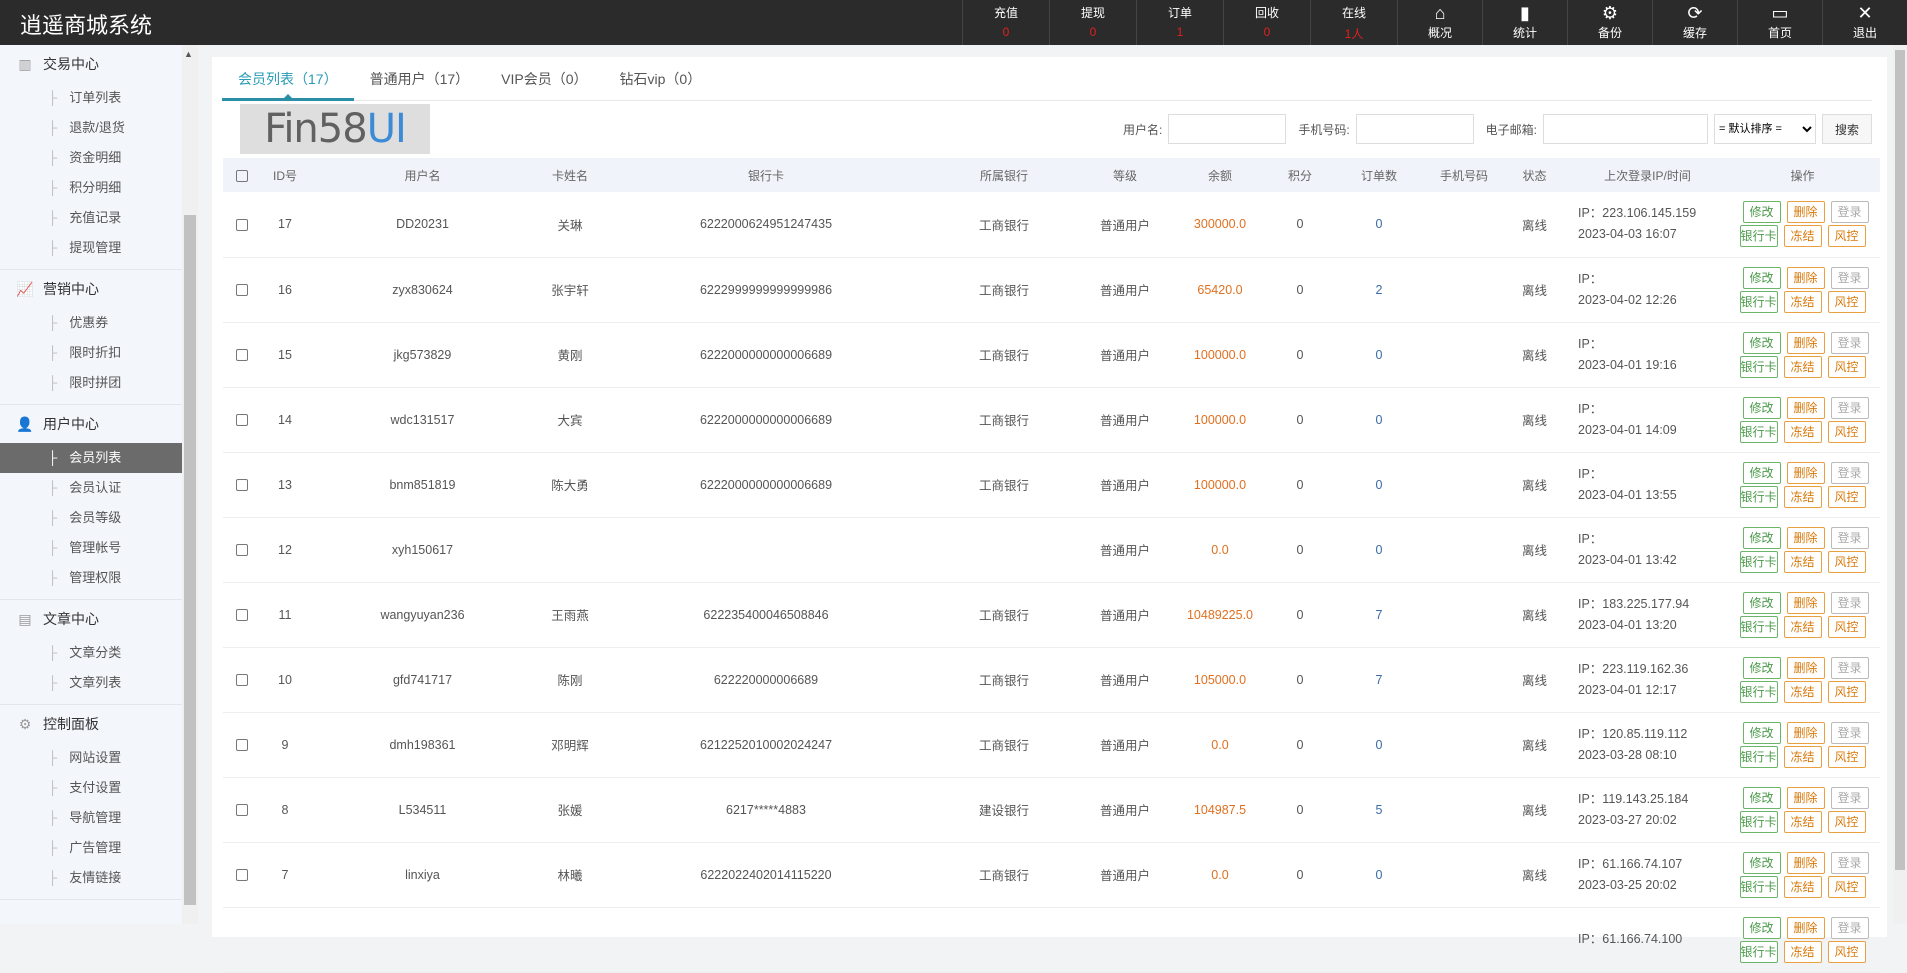 Image resolution: width=1907 pixels, height=973 pixels. What do you see at coordinates (91, 758) in the screenshot?
I see `sidebar-item: ├ 网站设置` at bounding box center [91, 758].